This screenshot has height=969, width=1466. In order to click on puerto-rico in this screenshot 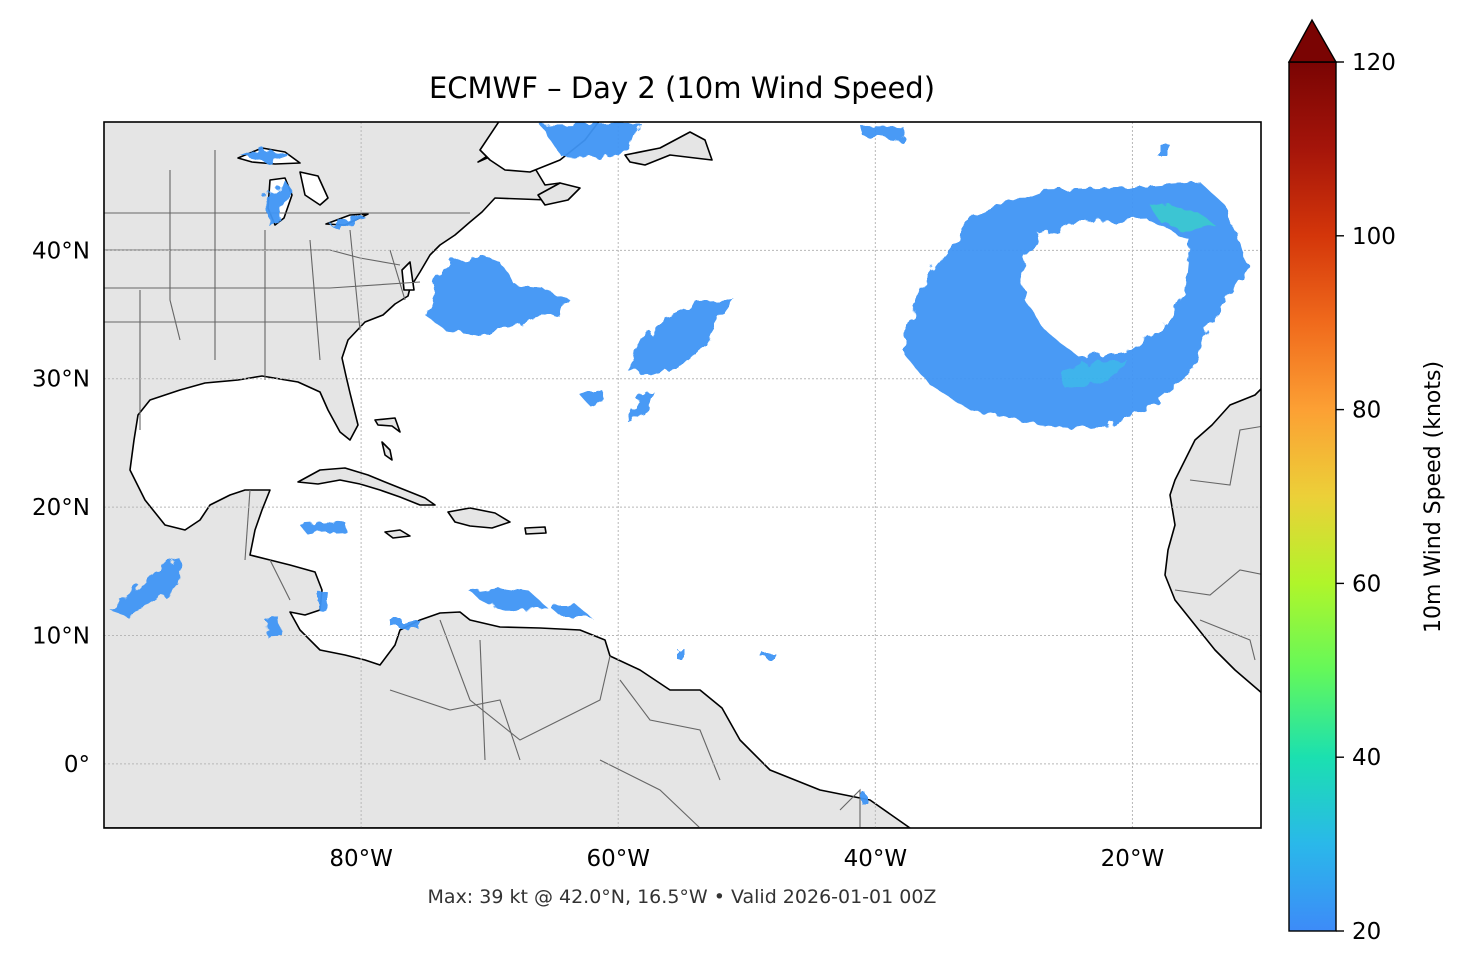, I will do `click(535, 530)`.